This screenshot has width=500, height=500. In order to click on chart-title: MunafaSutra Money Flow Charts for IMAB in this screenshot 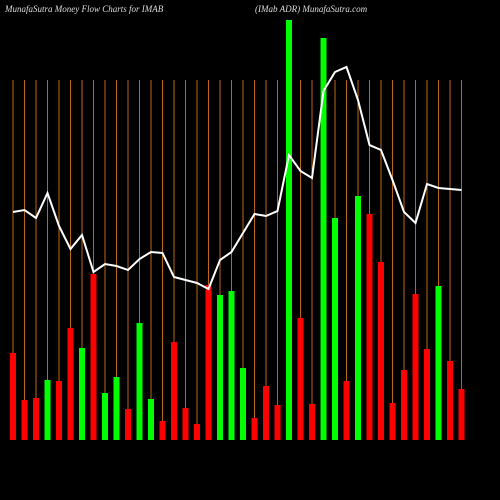, I will do `click(84, 9)`.